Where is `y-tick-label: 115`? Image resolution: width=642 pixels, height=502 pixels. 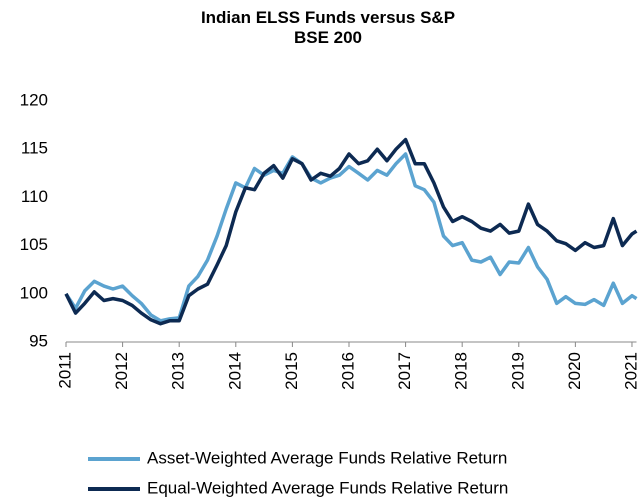
y-tick-label: 115 is located at coordinates (34, 148).